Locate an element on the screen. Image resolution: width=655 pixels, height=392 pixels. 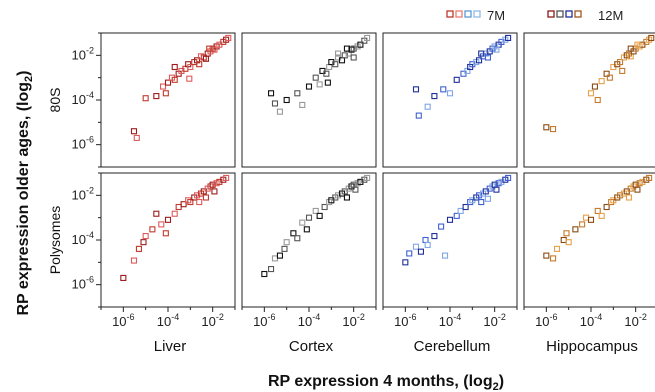
column-label-cortex: Cortex is located at coordinates (311, 346).